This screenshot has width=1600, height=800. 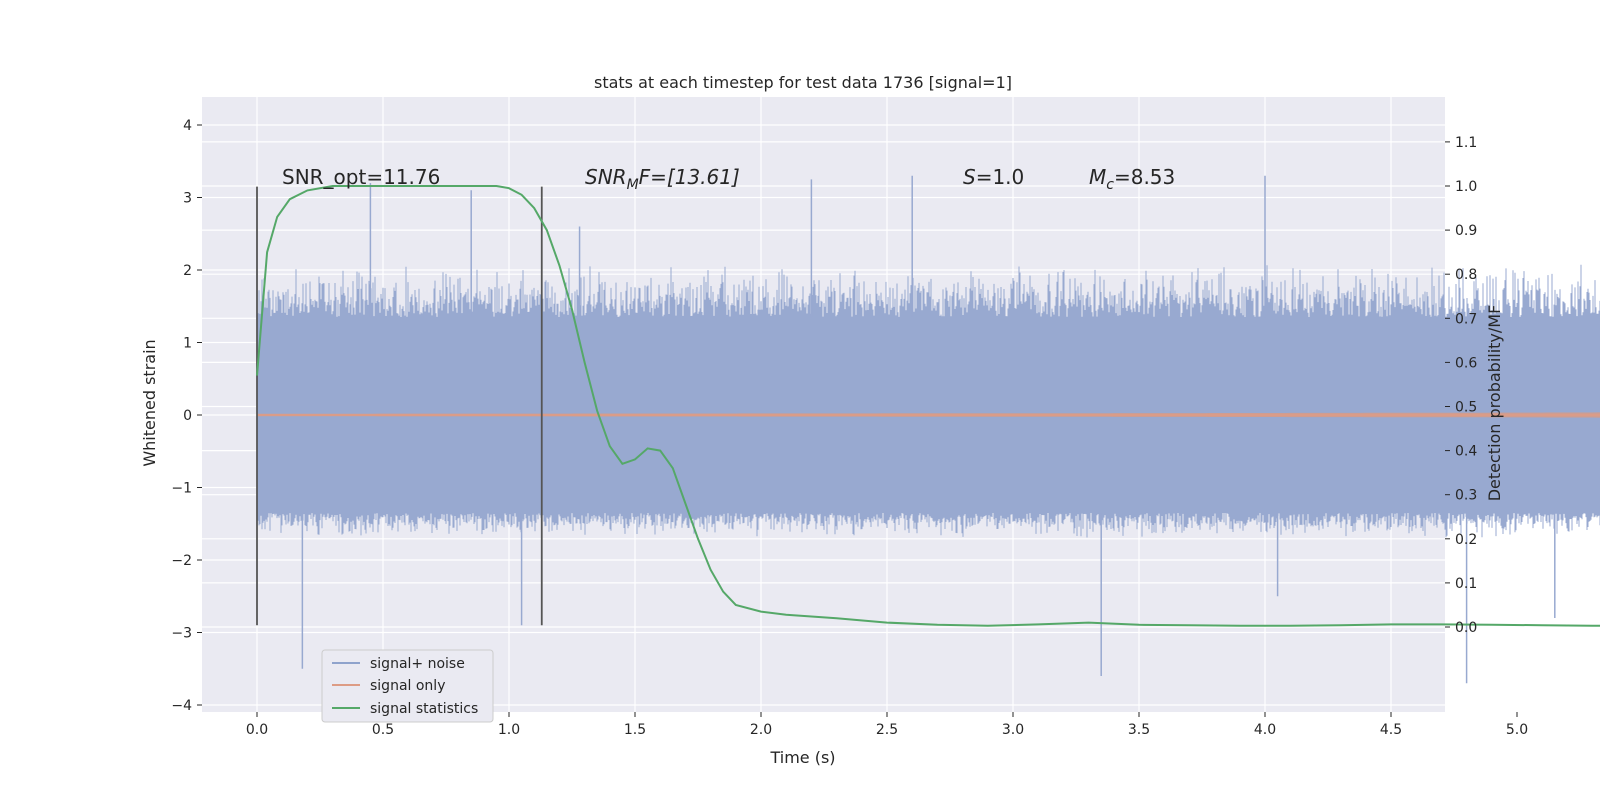 What do you see at coordinates (1517, 730) in the screenshot?
I see `x-tick-label-10: 5.0` at bounding box center [1517, 730].